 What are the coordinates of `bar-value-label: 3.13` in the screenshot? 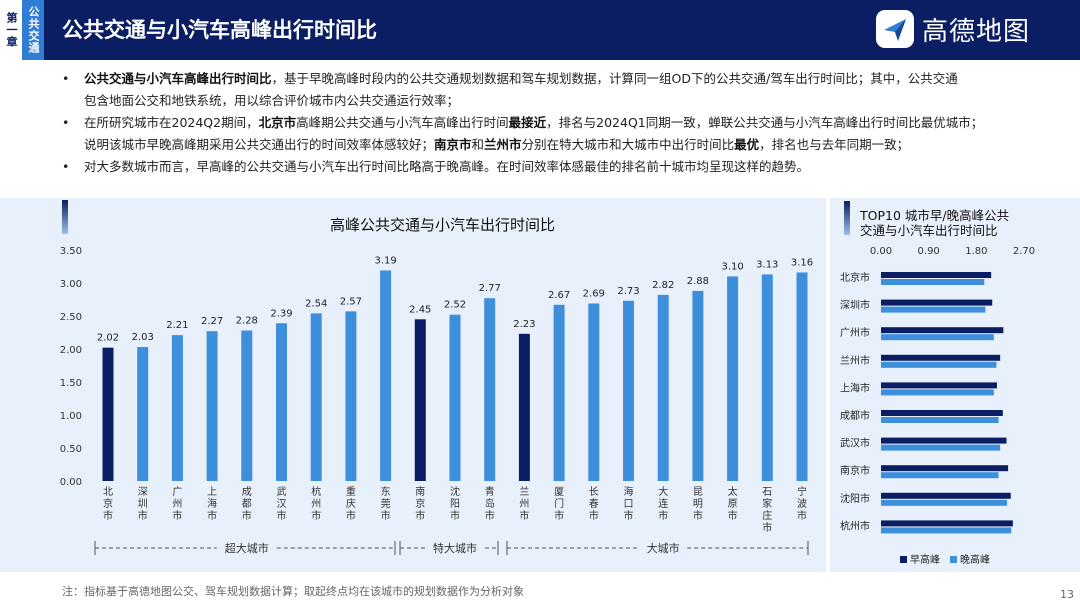 It's located at (767, 264).